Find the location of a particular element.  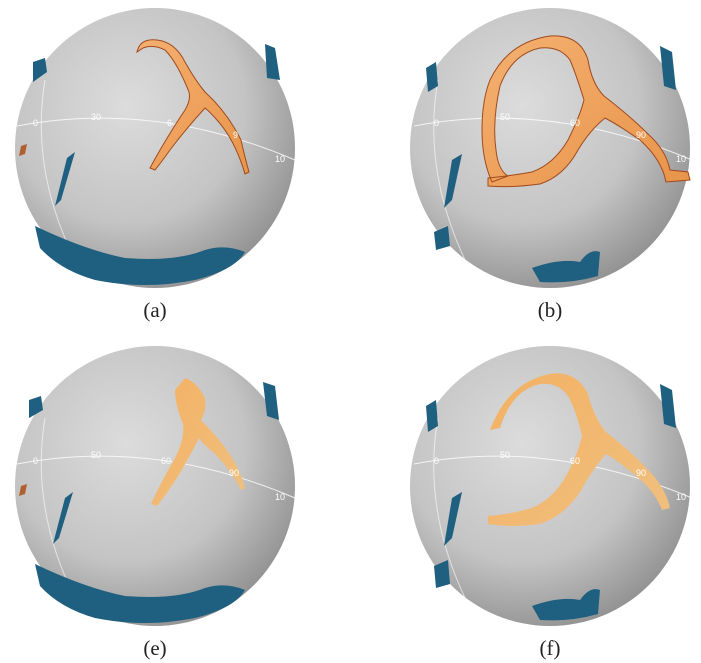

tick-label: 9 is located at coordinates (235, 135).